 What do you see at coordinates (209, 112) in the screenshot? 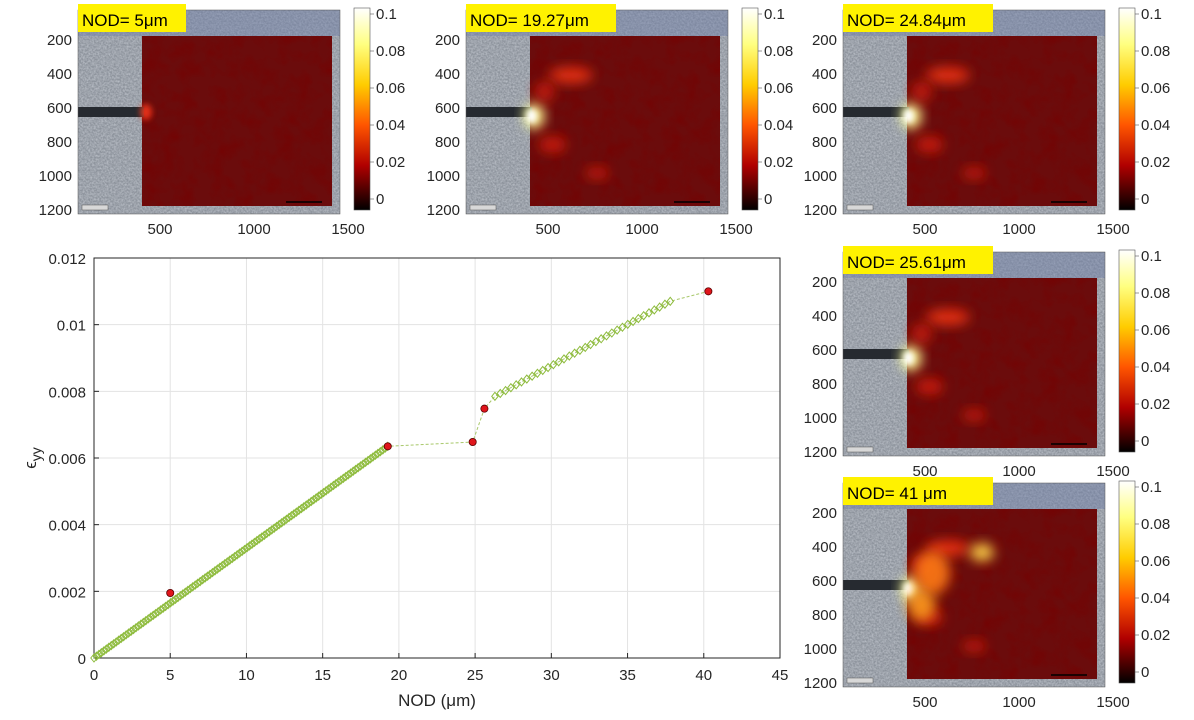
I see `panel-border` at bounding box center [209, 112].